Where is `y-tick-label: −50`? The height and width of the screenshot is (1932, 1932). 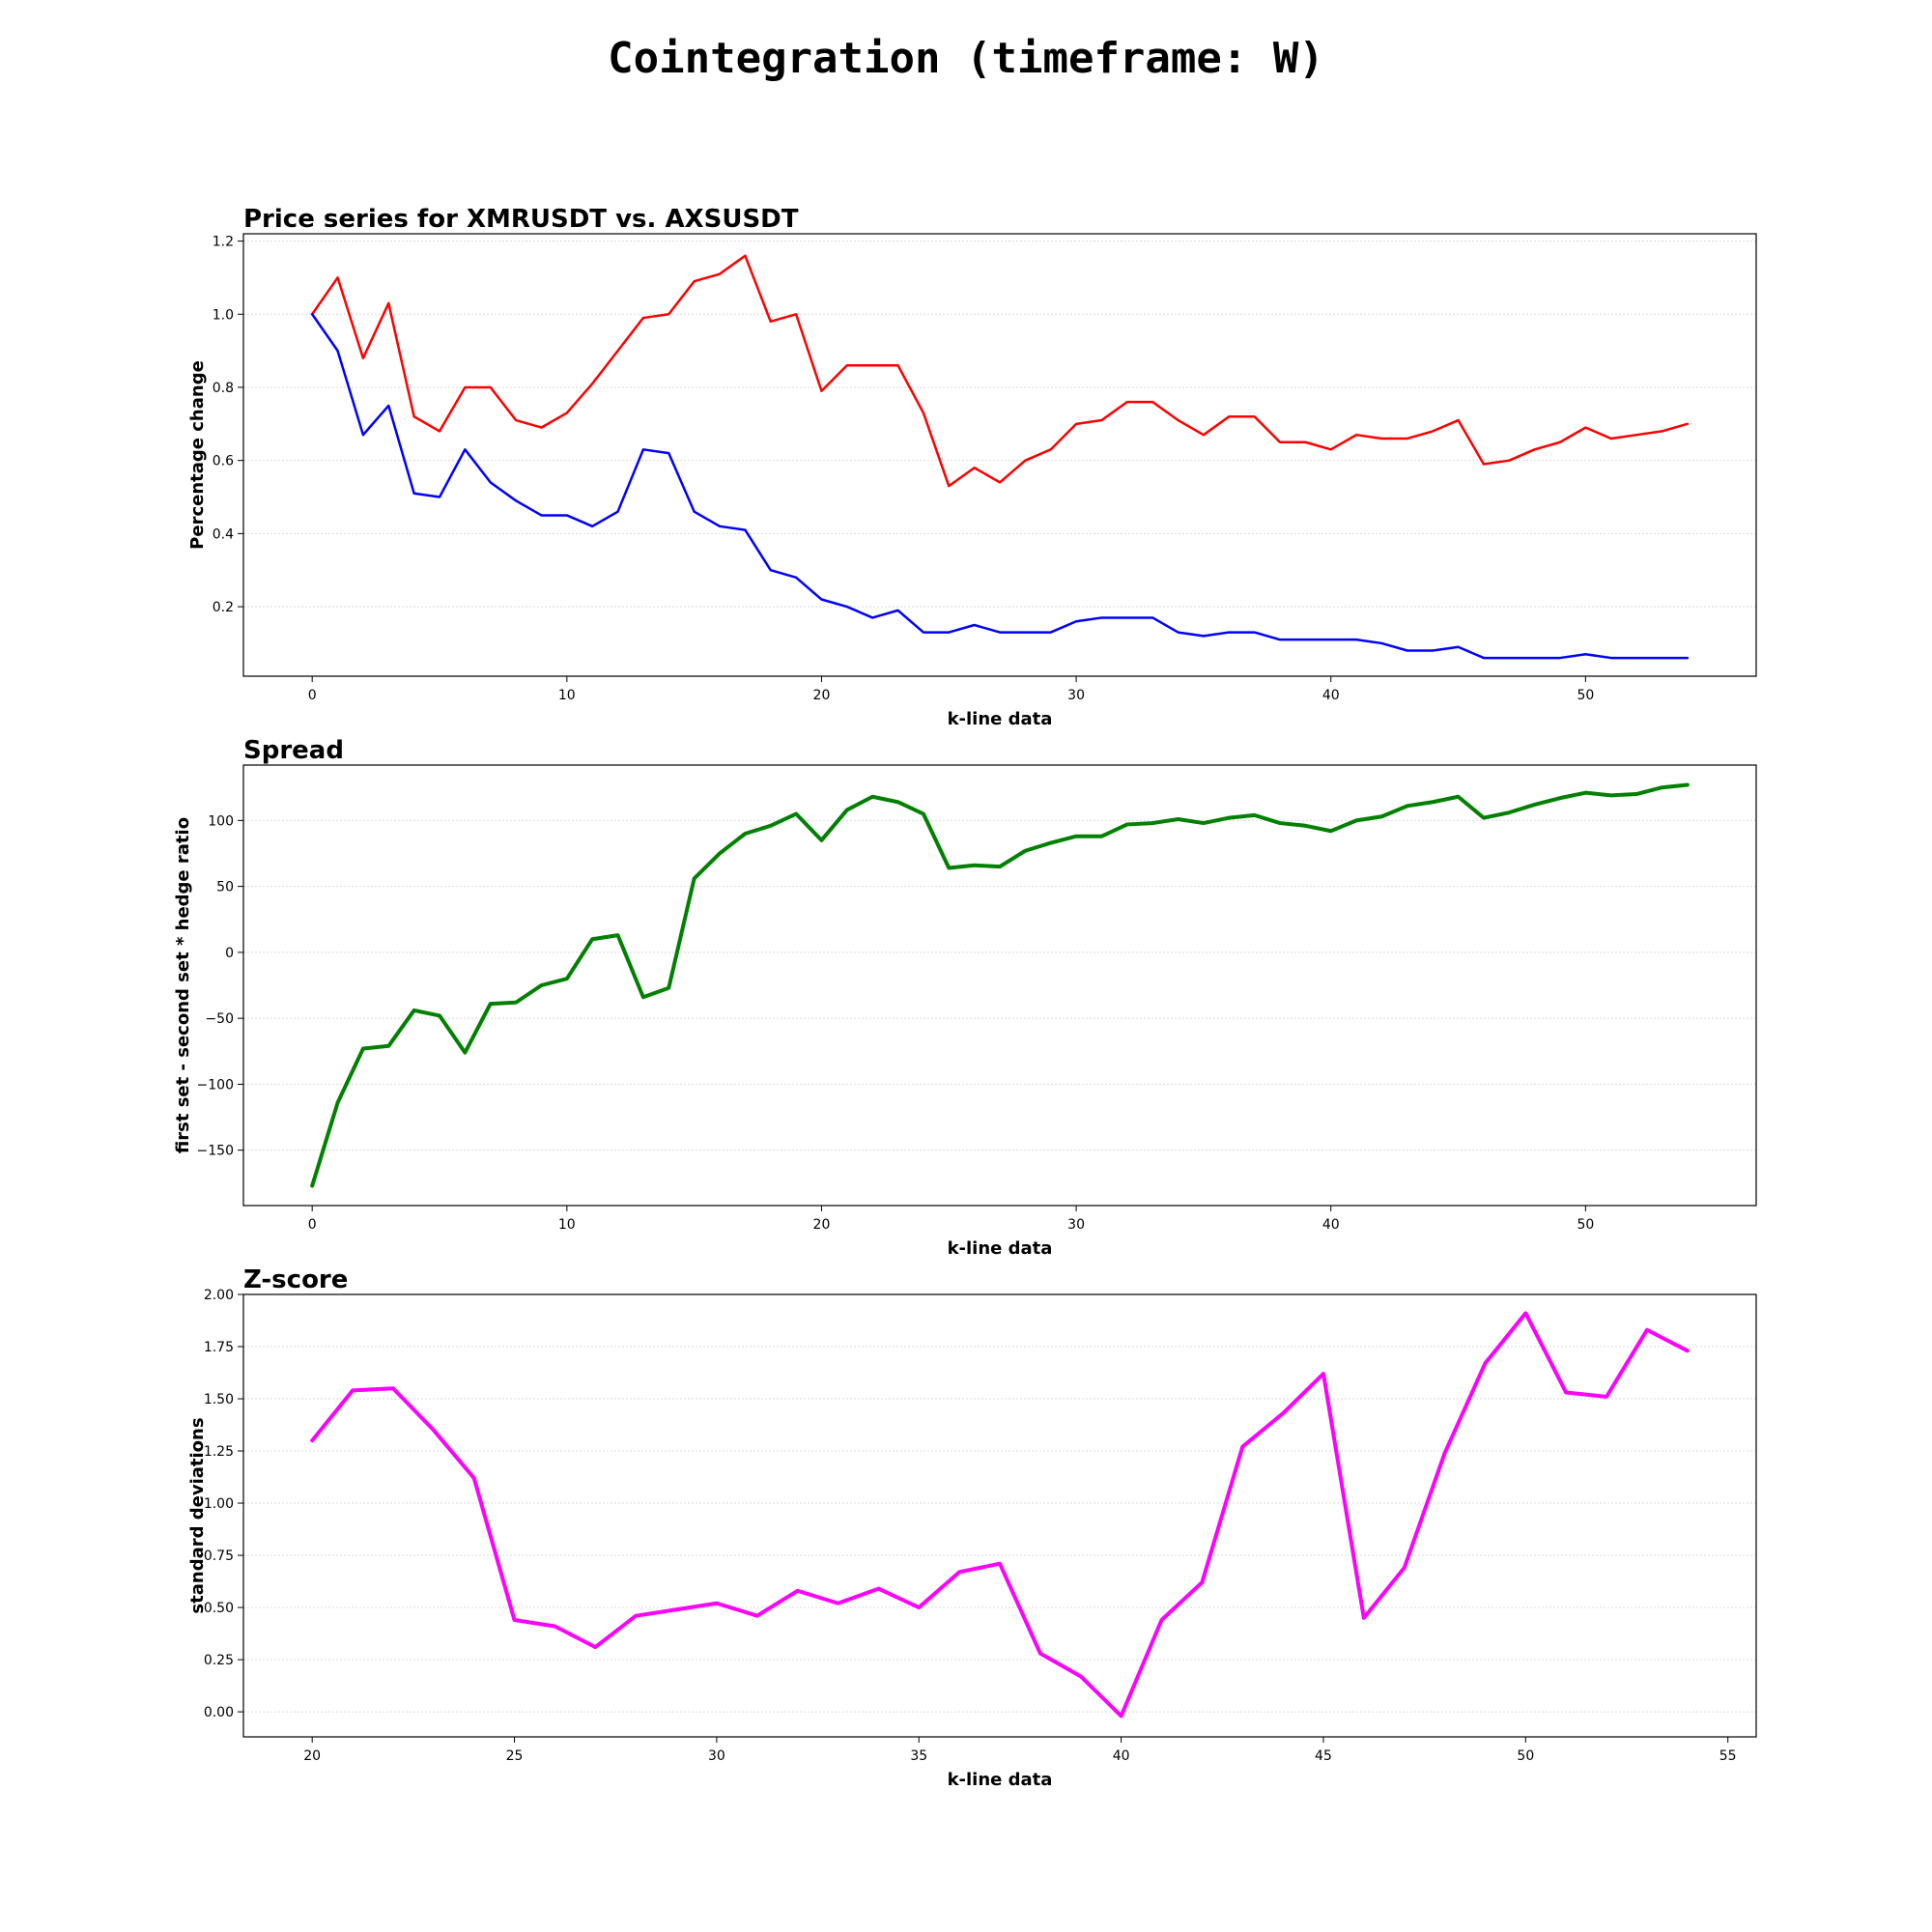 y-tick-label: −50 is located at coordinates (219, 1019).